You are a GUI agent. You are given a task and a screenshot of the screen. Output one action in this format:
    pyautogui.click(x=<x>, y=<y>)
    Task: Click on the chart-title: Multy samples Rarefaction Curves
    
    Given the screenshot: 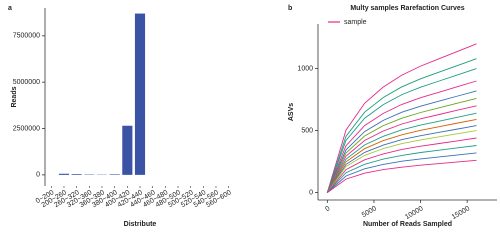 What is the action you would take?
    pyautogui.click(x=407, y=8)
    